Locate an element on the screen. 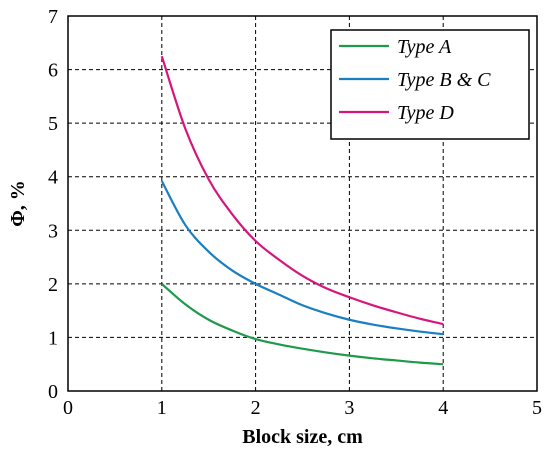 Image resolution: width=550 pixels, height=456 pixels. legend-label-2: Type D is located at coordinates (425, 113).